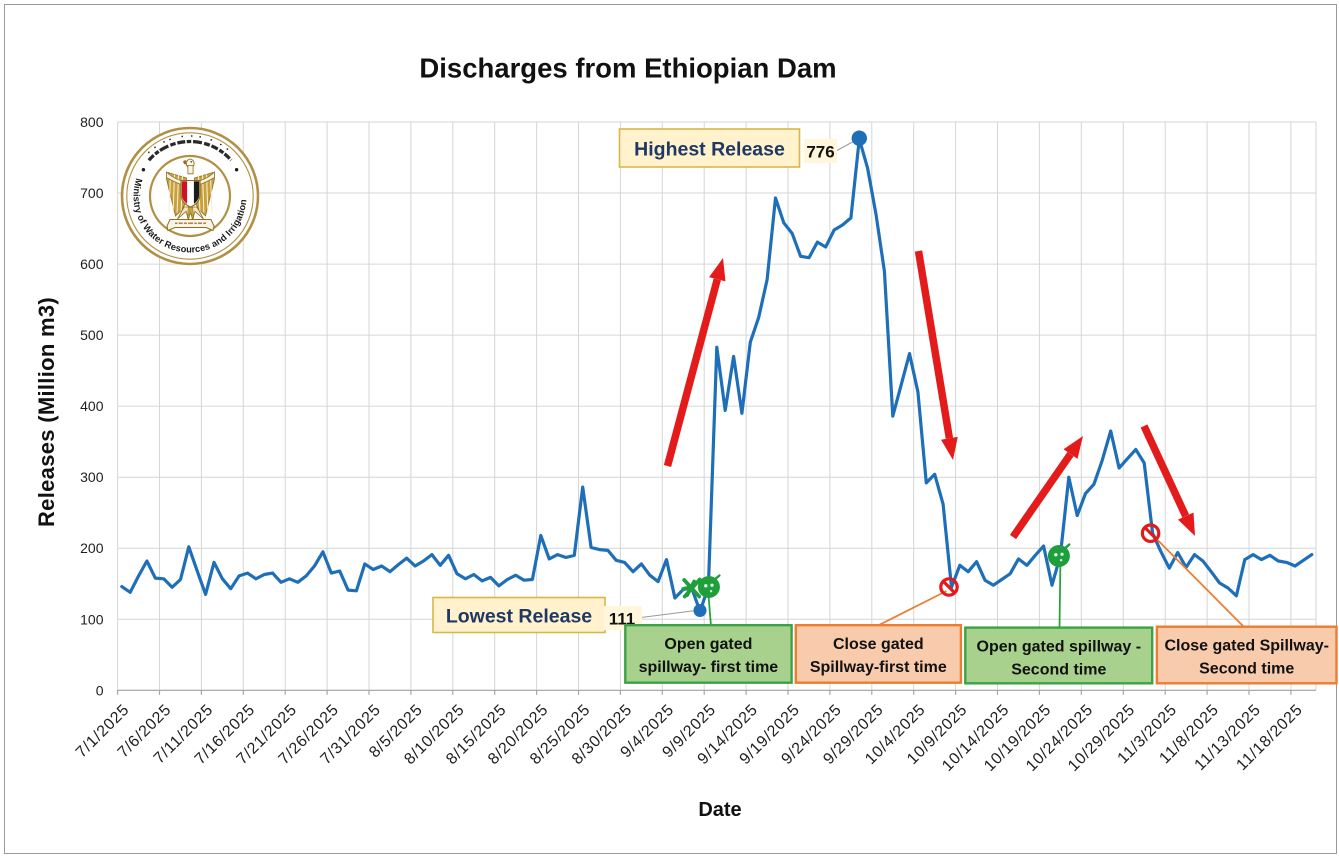 The width and height of the screenshot is (1339, 858). I want to click on svg-text: Close gated, so click(878, 644).